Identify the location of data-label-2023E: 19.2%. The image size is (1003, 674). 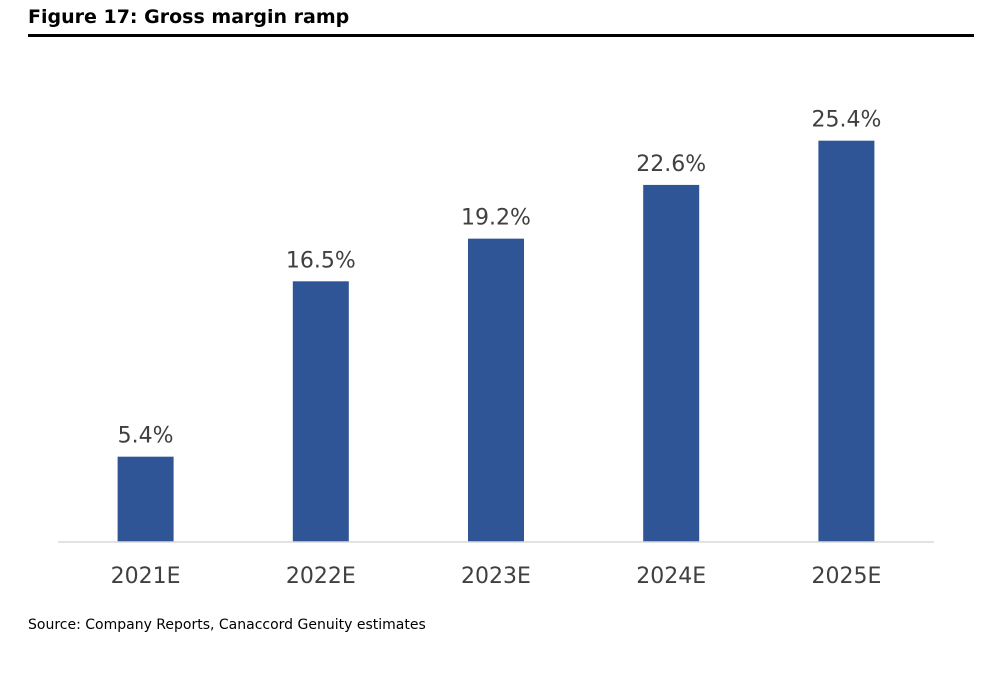
(496, 218).